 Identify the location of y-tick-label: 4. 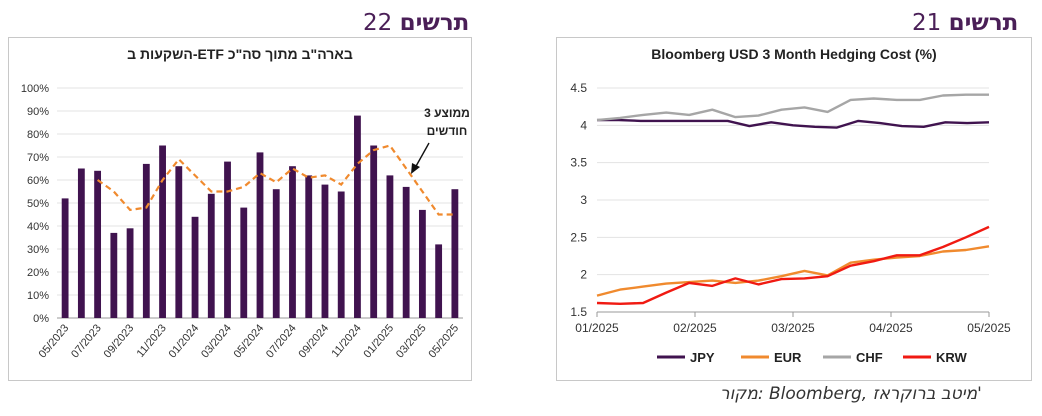
(583, 125).